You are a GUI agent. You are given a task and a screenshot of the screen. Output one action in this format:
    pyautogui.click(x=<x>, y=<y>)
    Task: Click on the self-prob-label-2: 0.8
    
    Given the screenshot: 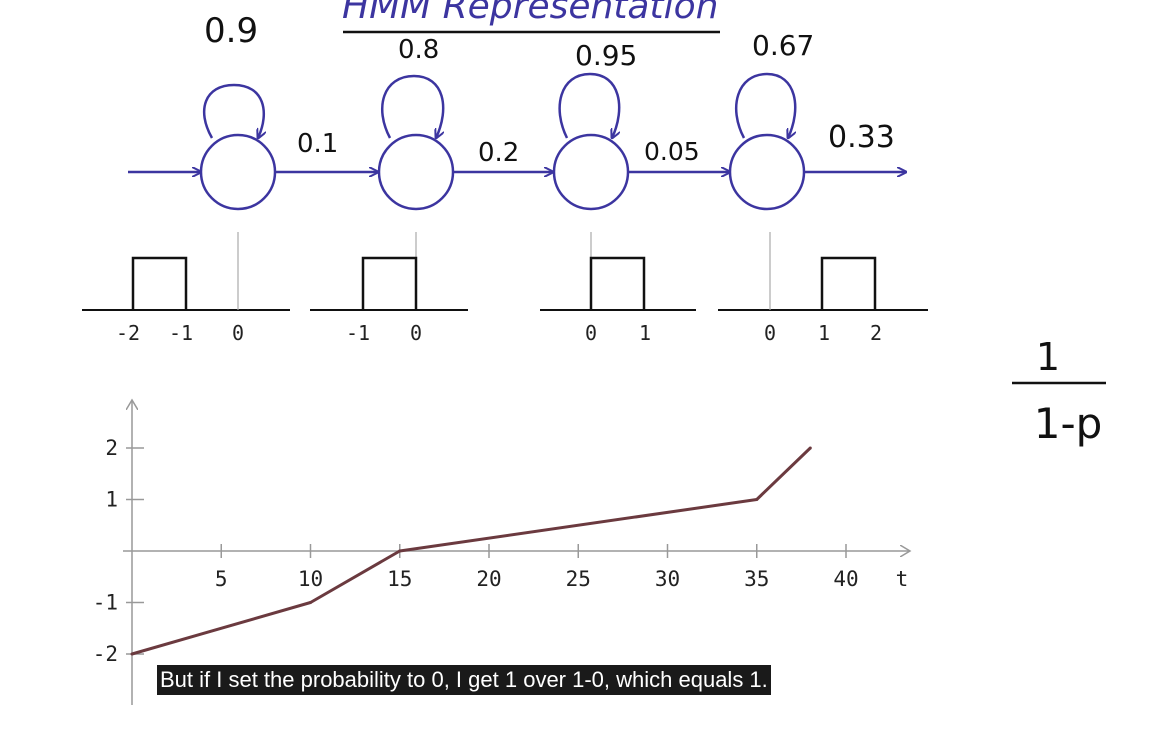 What is the action you would take?
    pyautogui.click(x=418, y=50)
    